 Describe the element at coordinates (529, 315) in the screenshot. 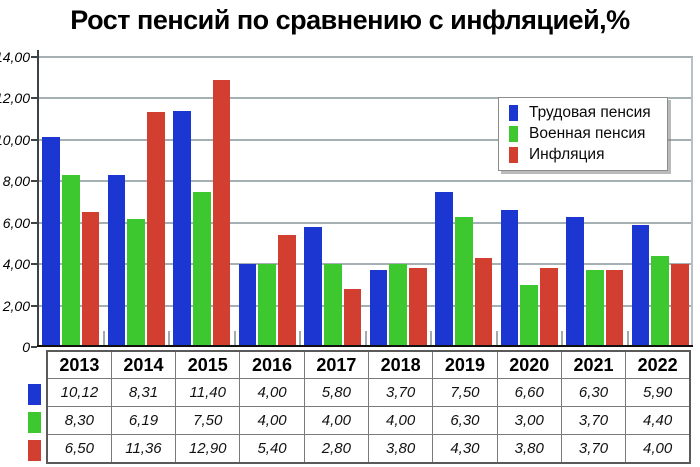

I see `bar-series1-2020` at that location.